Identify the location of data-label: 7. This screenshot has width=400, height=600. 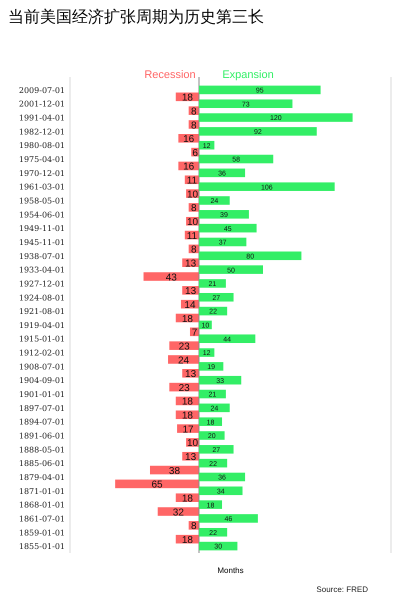
(195, 333).